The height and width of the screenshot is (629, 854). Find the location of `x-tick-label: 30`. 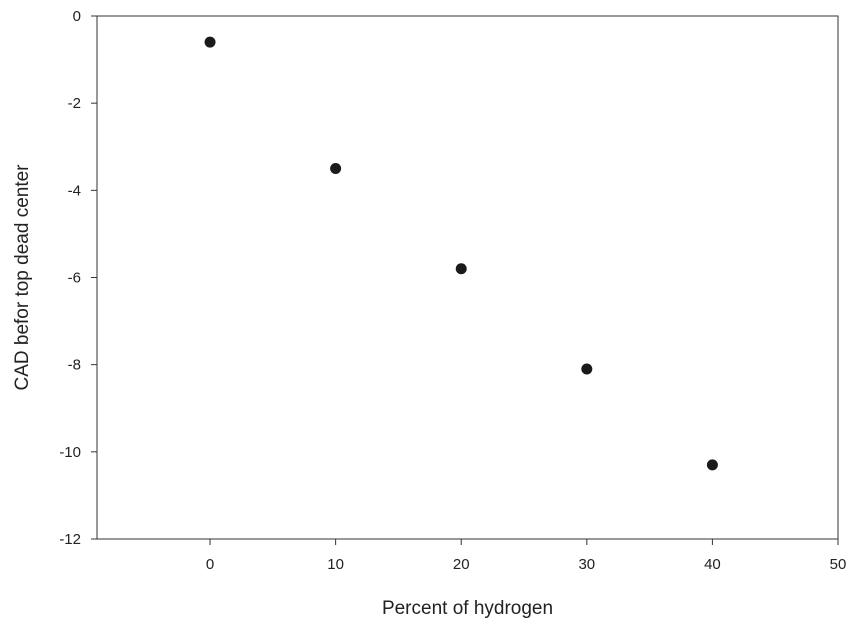

x-tick-label: 30 is located at coordinates (586, 564).